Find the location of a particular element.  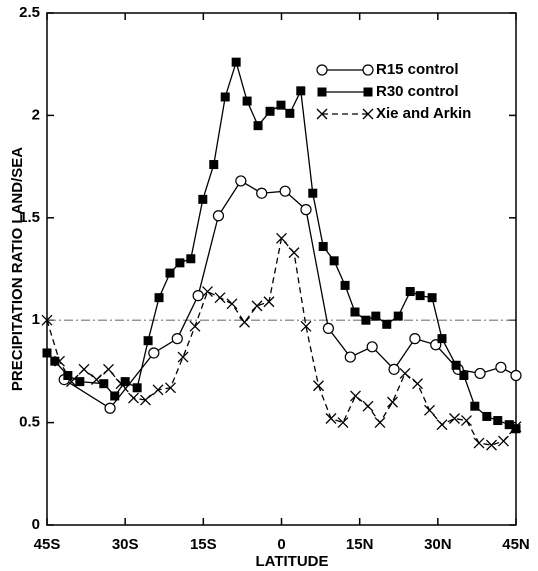

legend-label: Xie and Arkin is located at coordinates (423, 113).